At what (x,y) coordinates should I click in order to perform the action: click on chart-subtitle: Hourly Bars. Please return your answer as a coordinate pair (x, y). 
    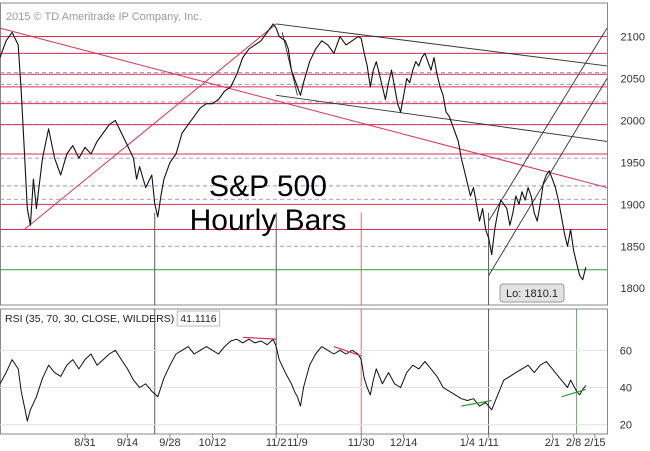
    Looking at the image, I should click on (268, 220).